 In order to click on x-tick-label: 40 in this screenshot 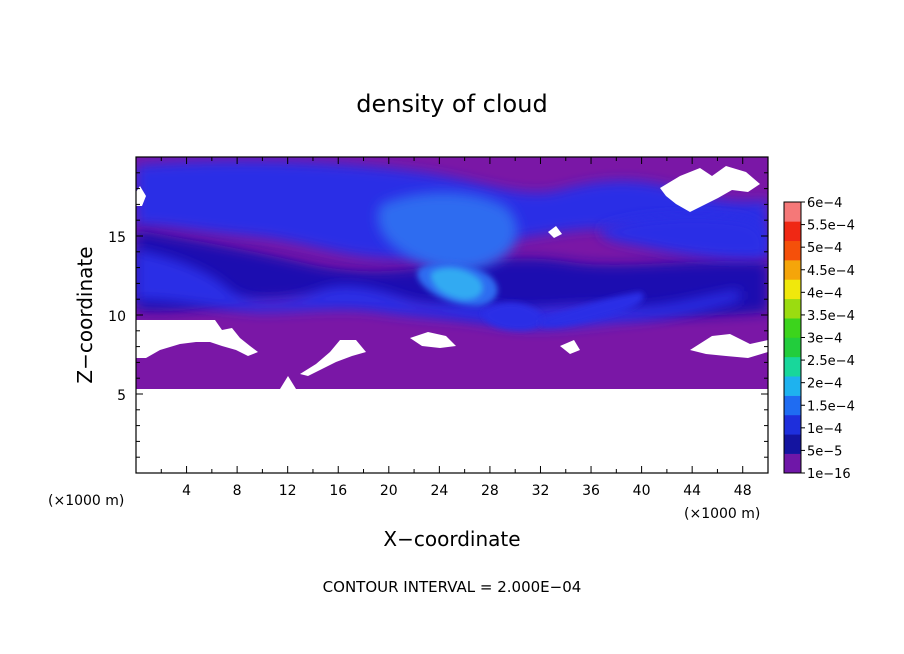, I will do `click(642, 491)`.